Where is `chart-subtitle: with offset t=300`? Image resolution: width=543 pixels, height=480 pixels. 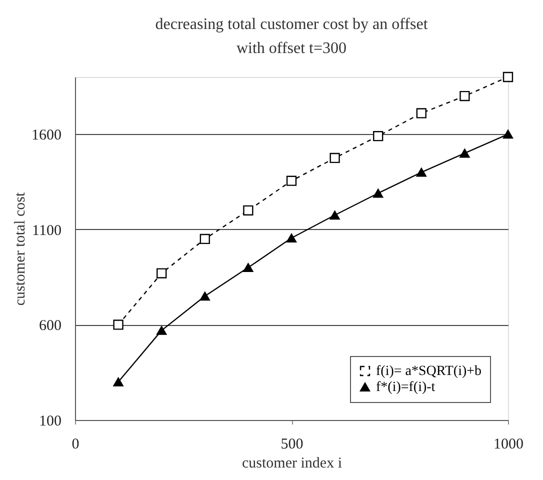
chart-subtitle: with offset t=300 is located at coordinates (291, 49).